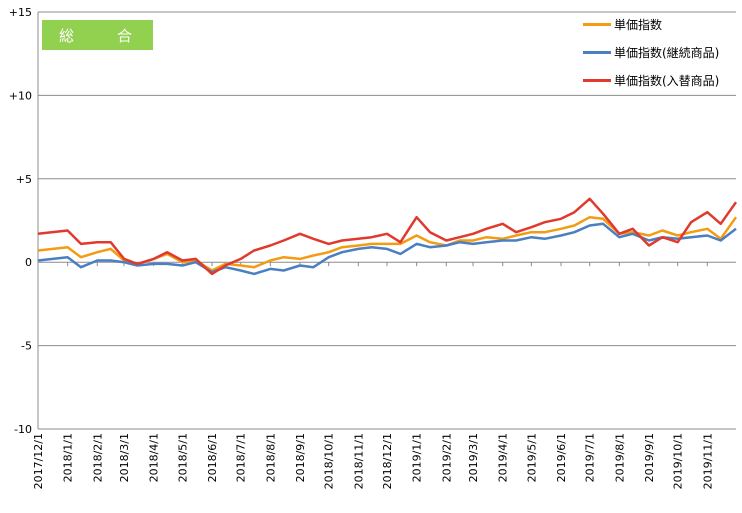  What do you see at coordinates (707, 461) in the screenshot?
I see `x-tick-label: 2019/11/1` at bounding box center [707, 461].